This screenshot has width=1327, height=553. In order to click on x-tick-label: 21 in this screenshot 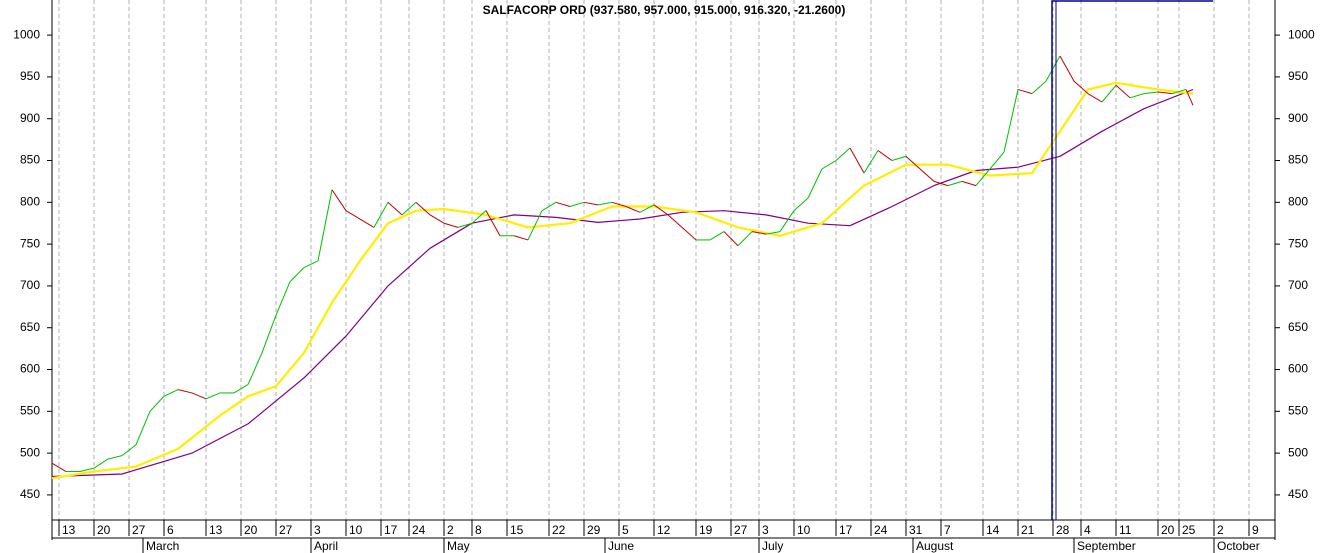, I will do `click(1028, 530)`.